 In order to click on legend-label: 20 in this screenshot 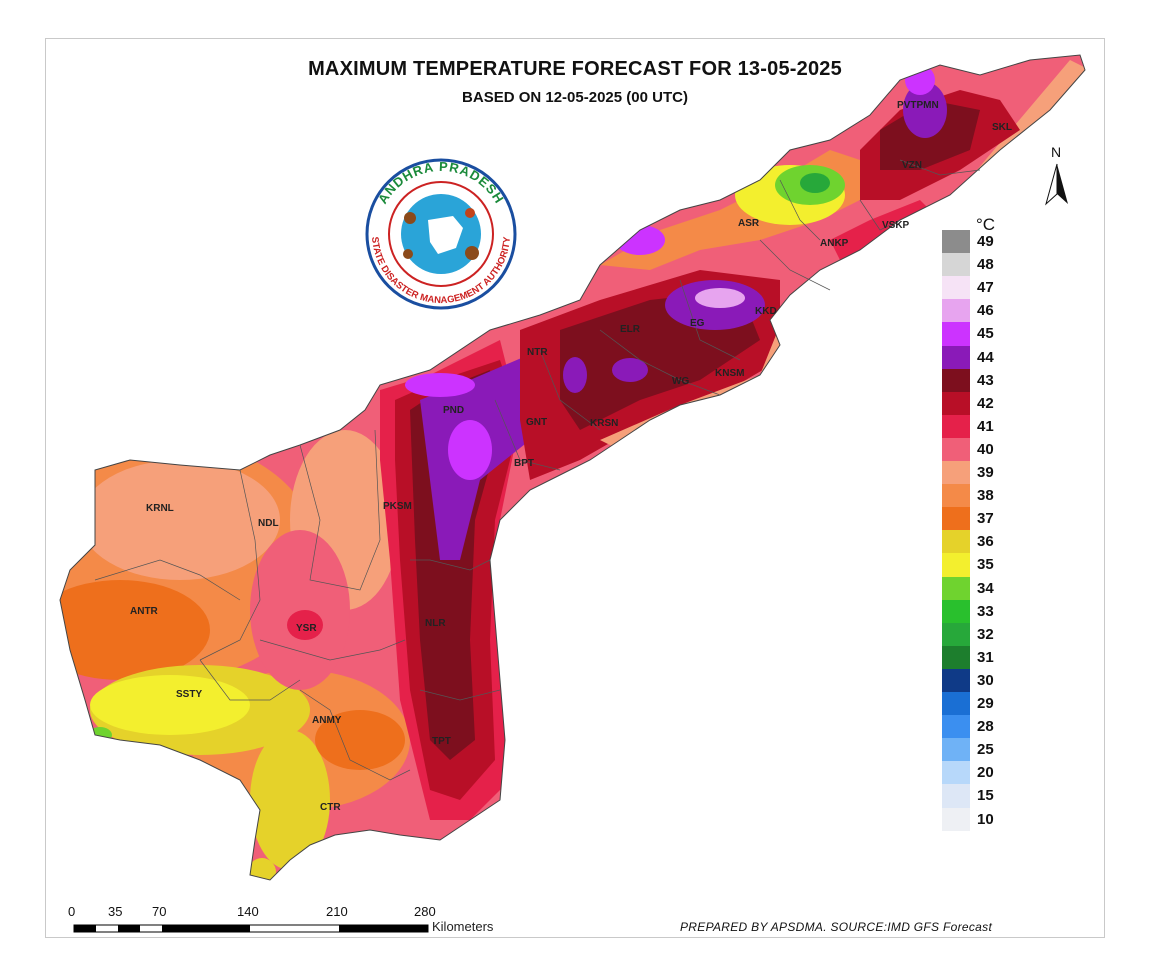, I will do `click(985, 773)`.